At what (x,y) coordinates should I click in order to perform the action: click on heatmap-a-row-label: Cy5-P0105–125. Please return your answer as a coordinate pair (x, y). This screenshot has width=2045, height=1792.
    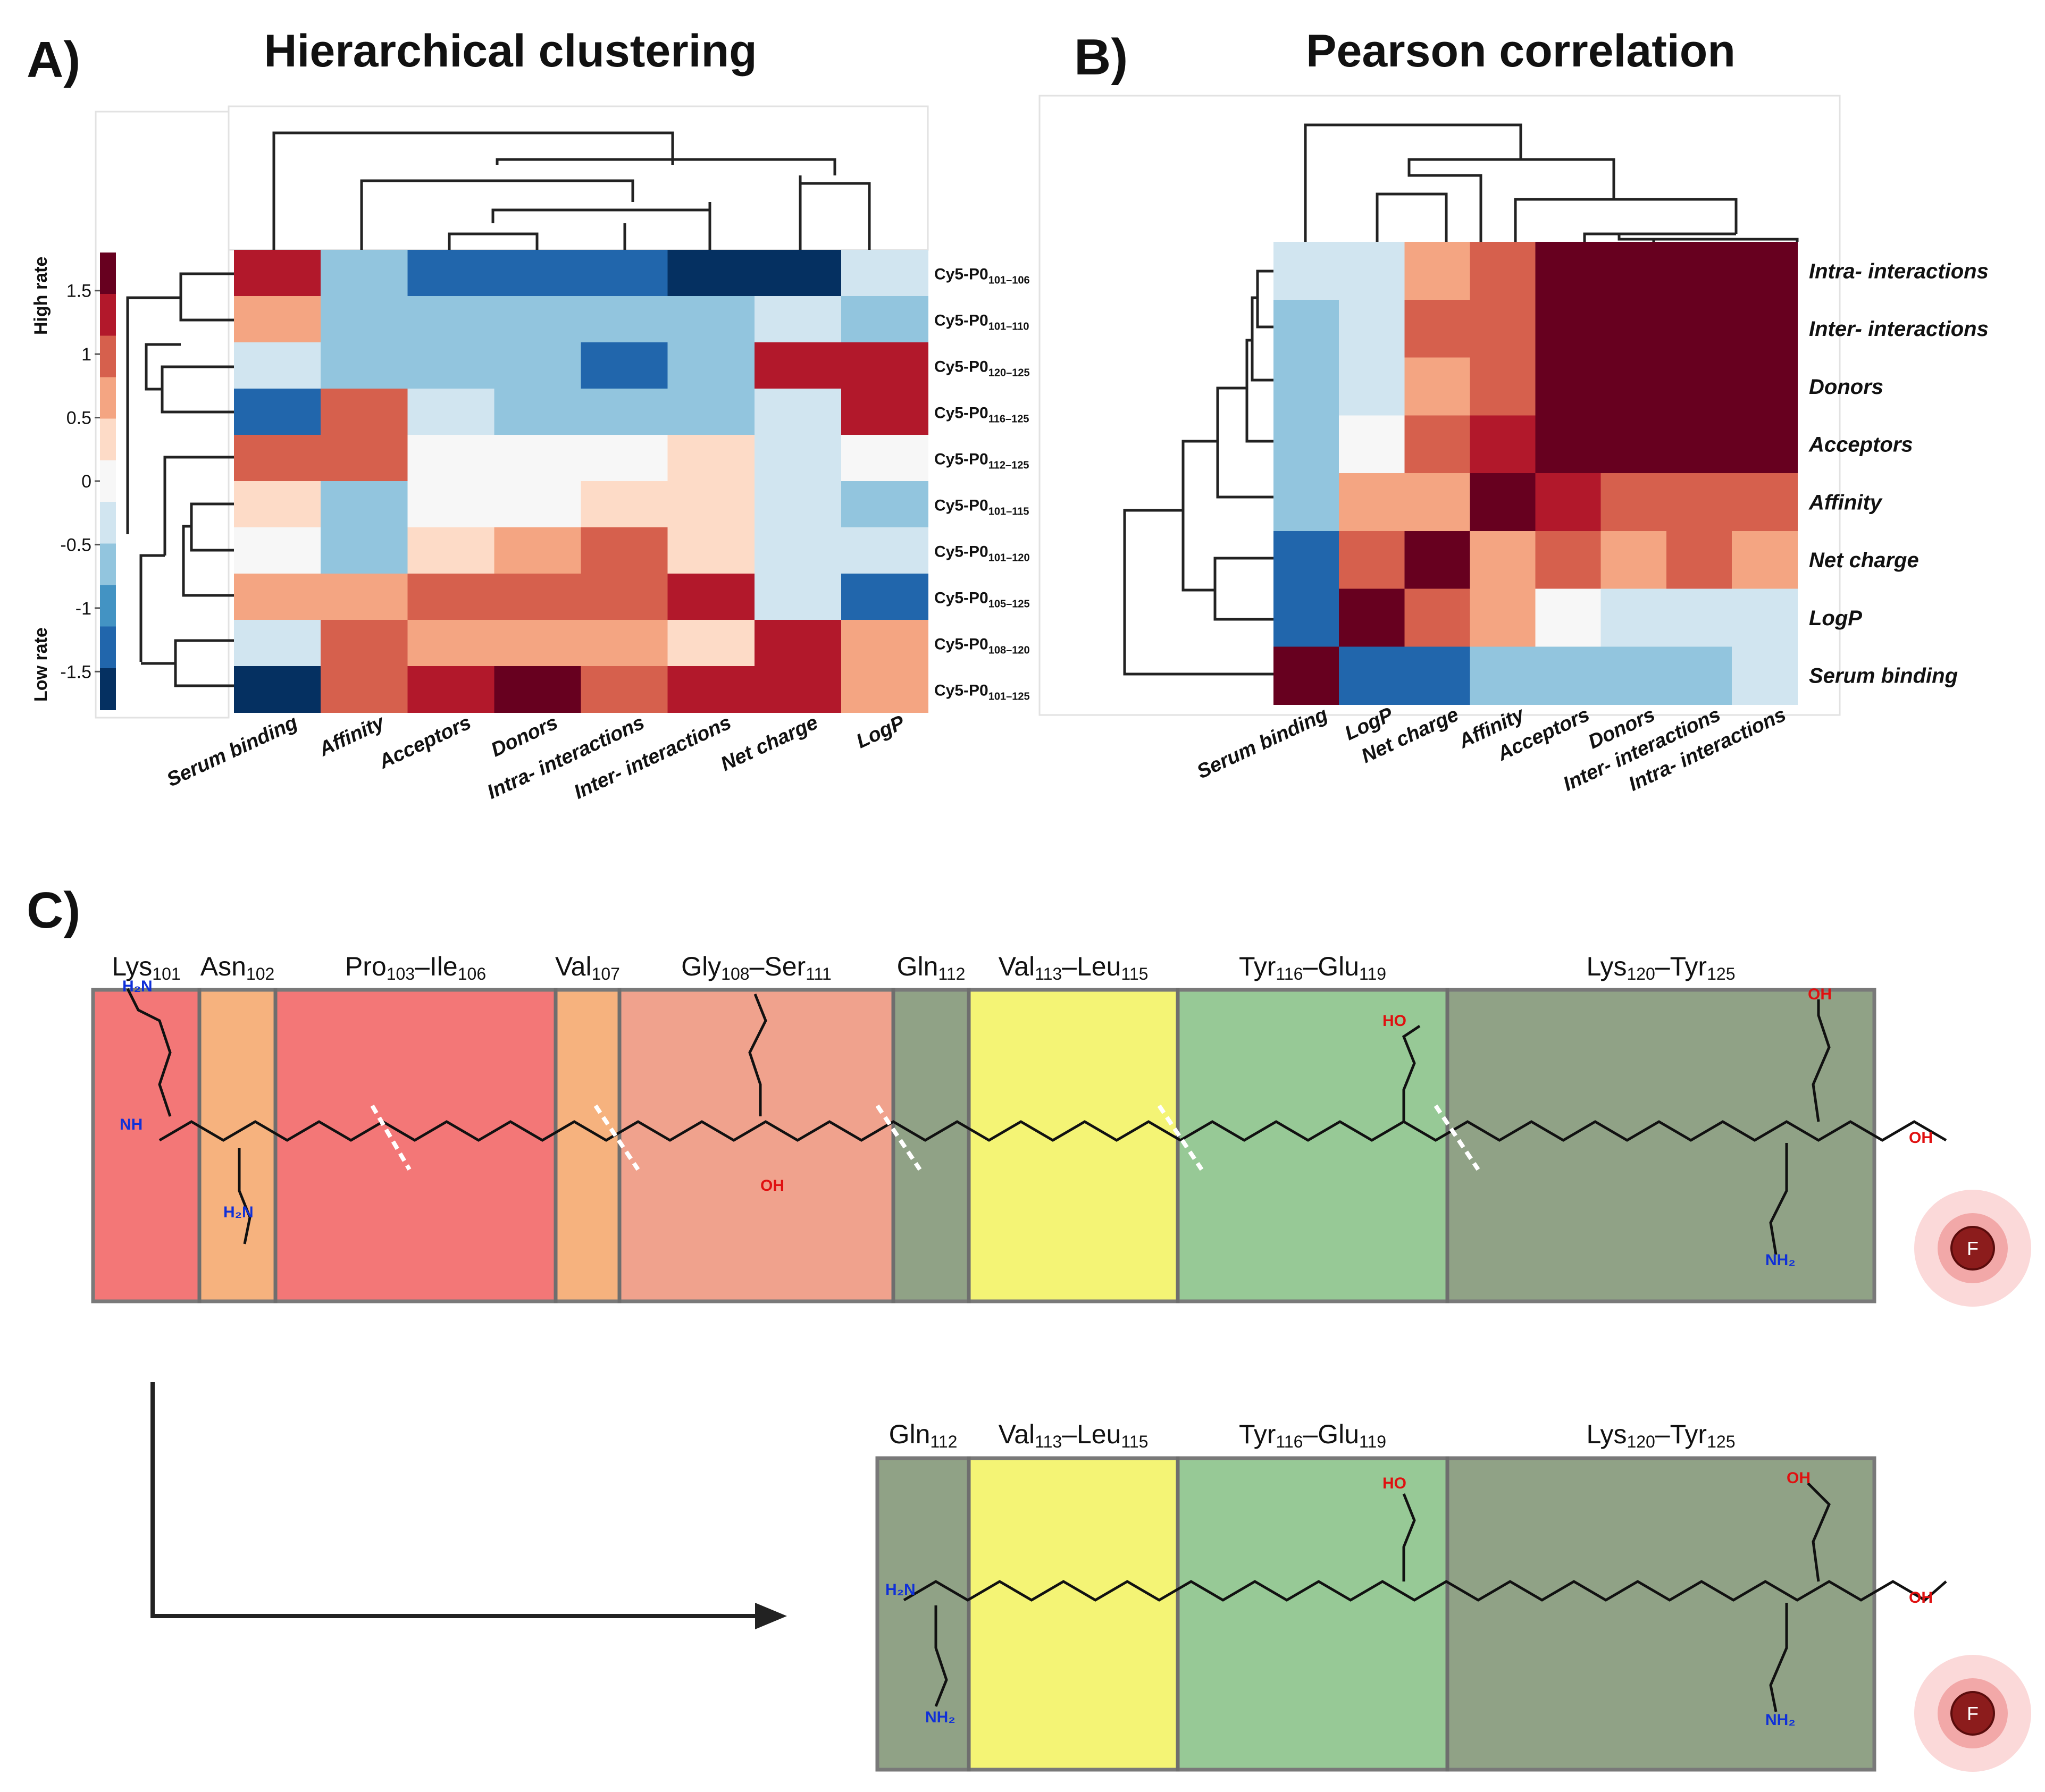
    Looking at the image, I should click on (982, 600).